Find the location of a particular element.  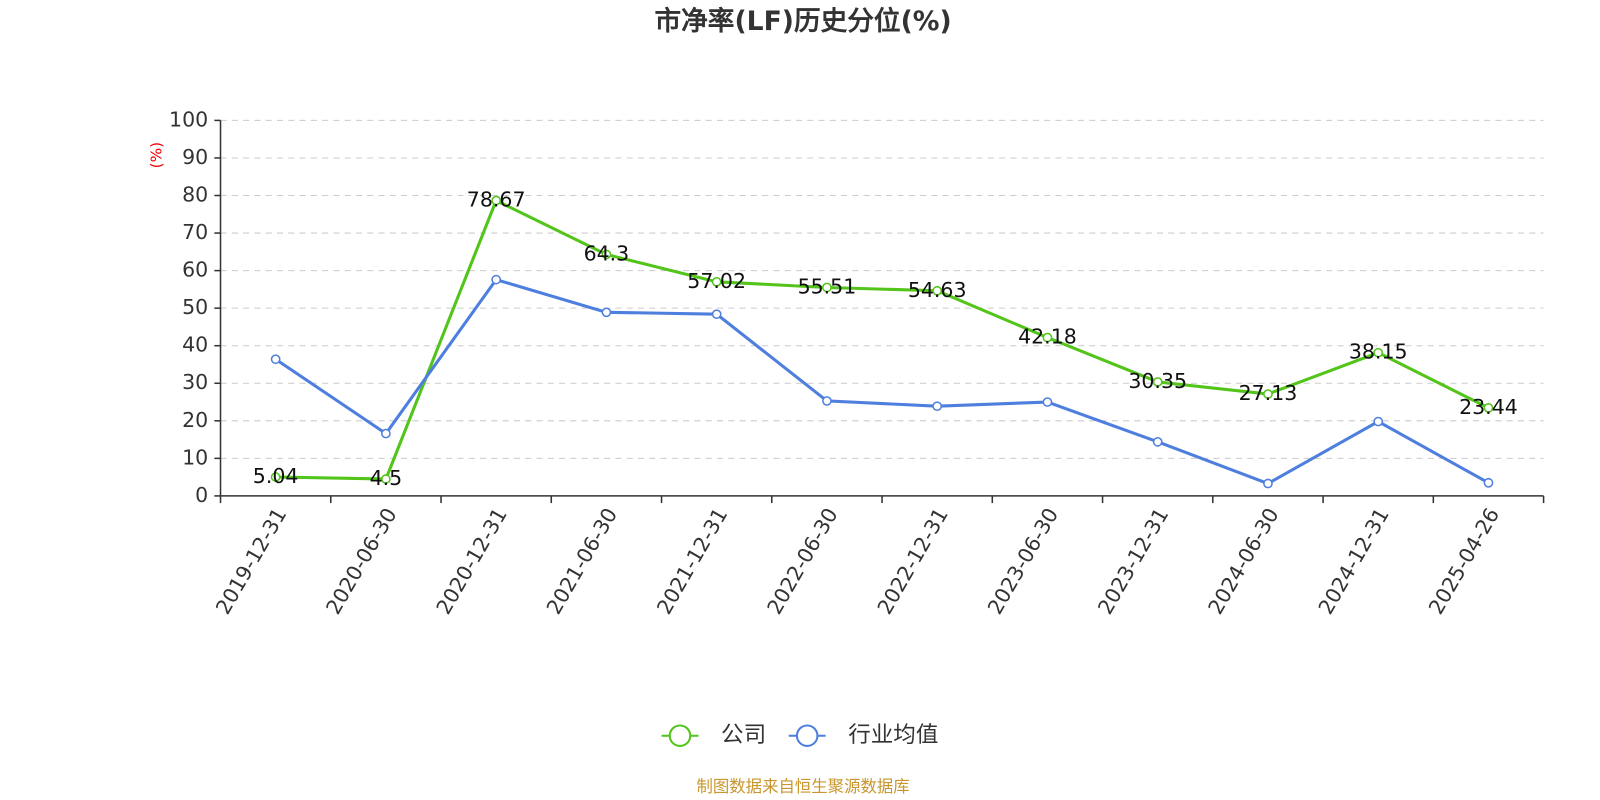

y-tick-label: 20 is located at coordinates (195, 420).